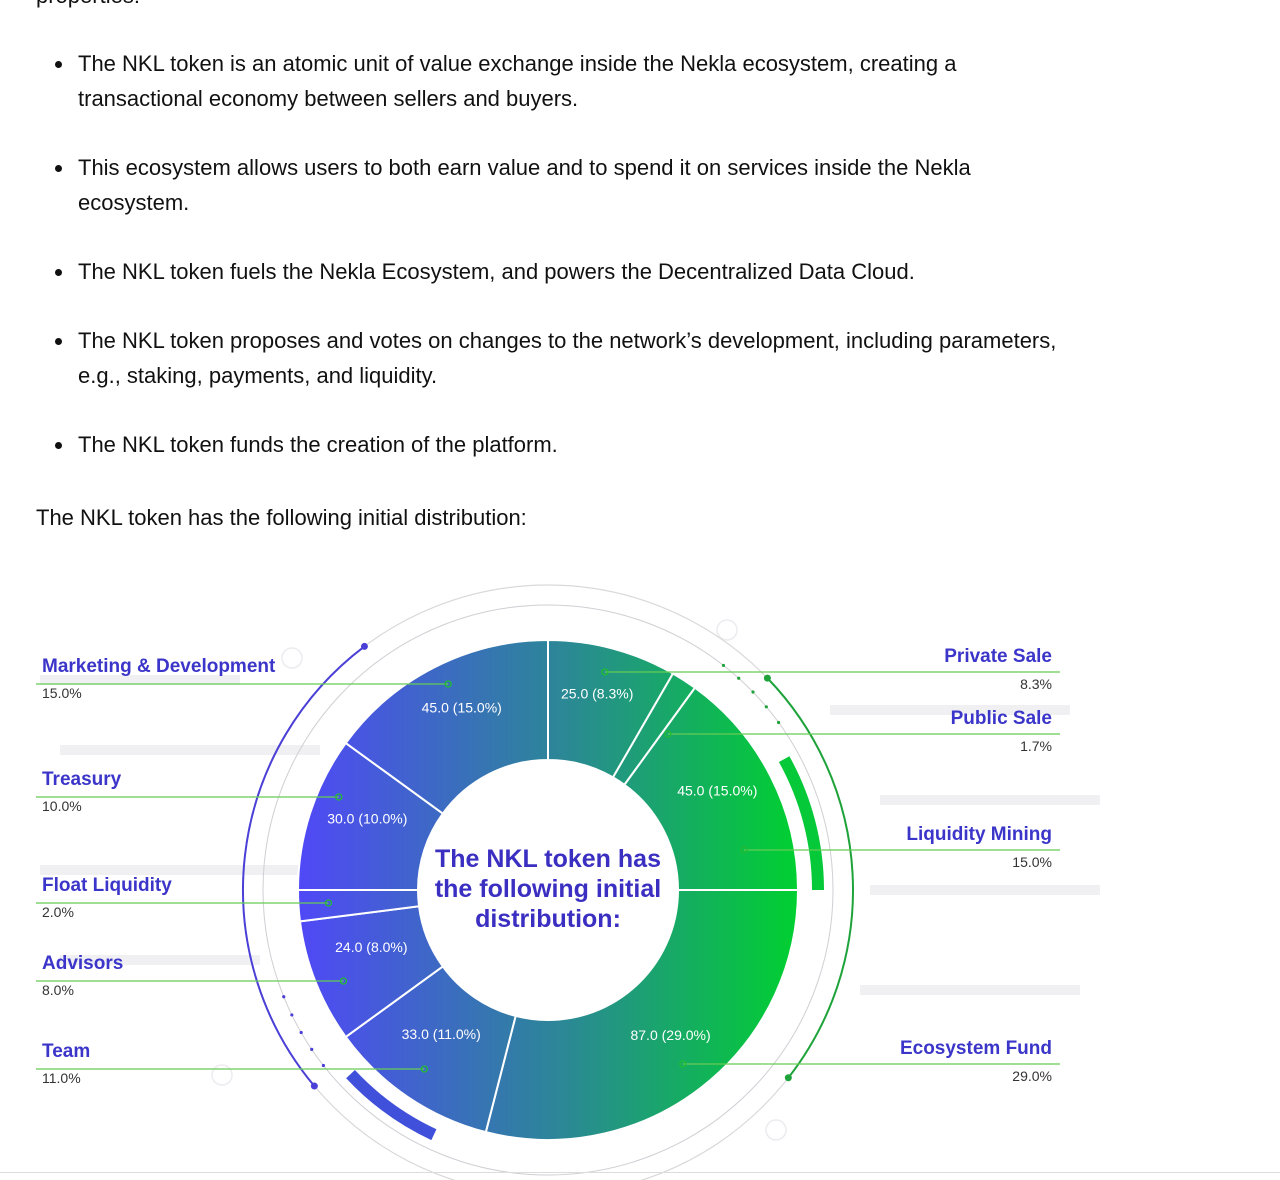  What do you see at coordinates (62, 806) in the screenshot?
I see `legend-percent: 10.0%` at bounding box center [62, 806].